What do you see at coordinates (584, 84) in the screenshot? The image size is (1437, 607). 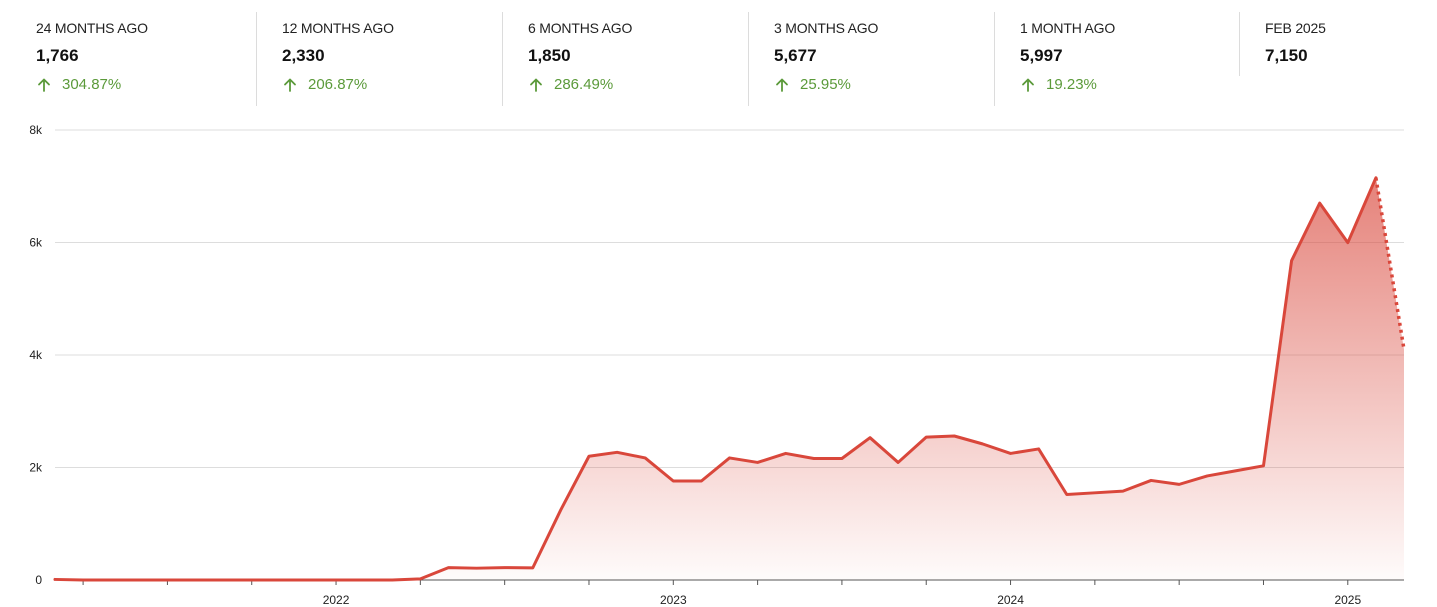 I see `stat-change-value: 286.49%` at bounding box center [584, 84].